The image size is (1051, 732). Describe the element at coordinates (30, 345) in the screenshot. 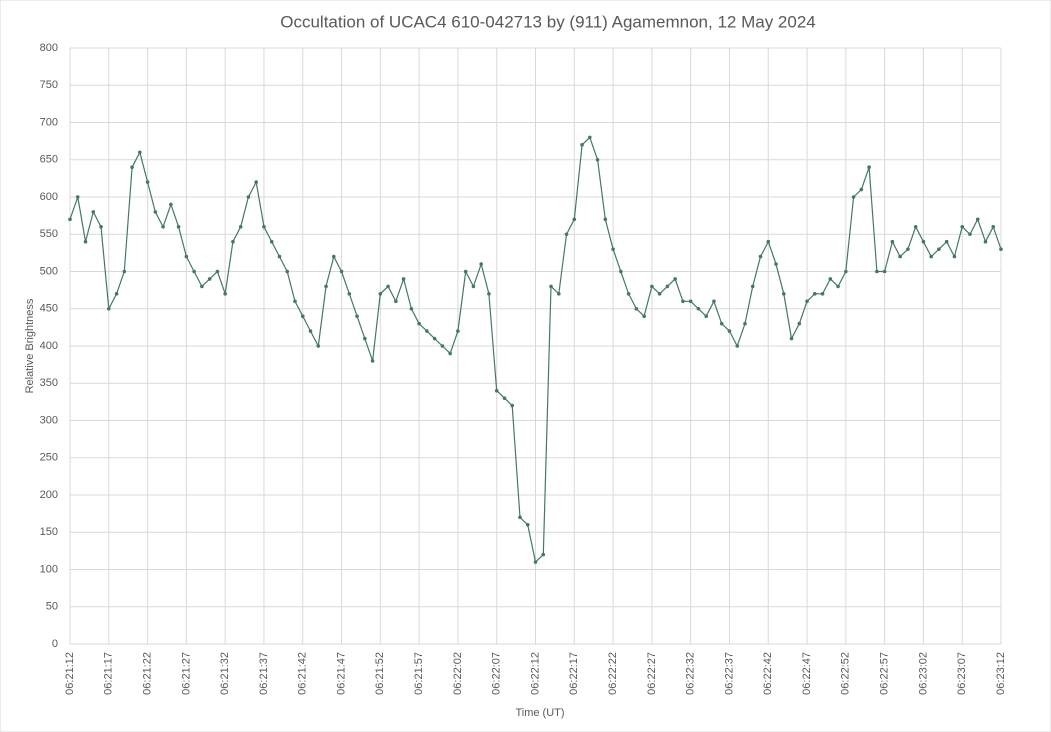

I see `y-axis-title: Relative Brightness` at that location.